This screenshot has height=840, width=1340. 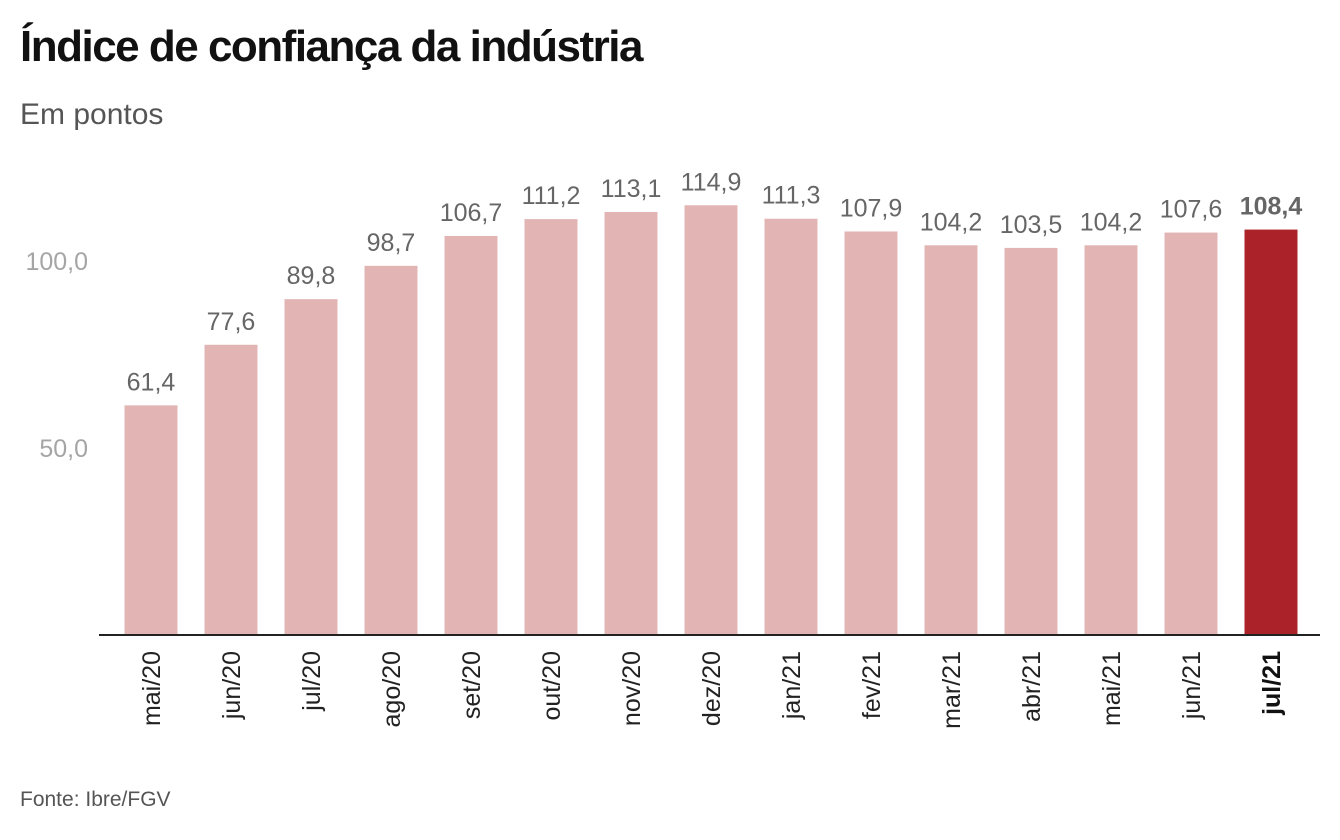 I want to click on x-tick-label: nov/20, so click(x=632, y=688).